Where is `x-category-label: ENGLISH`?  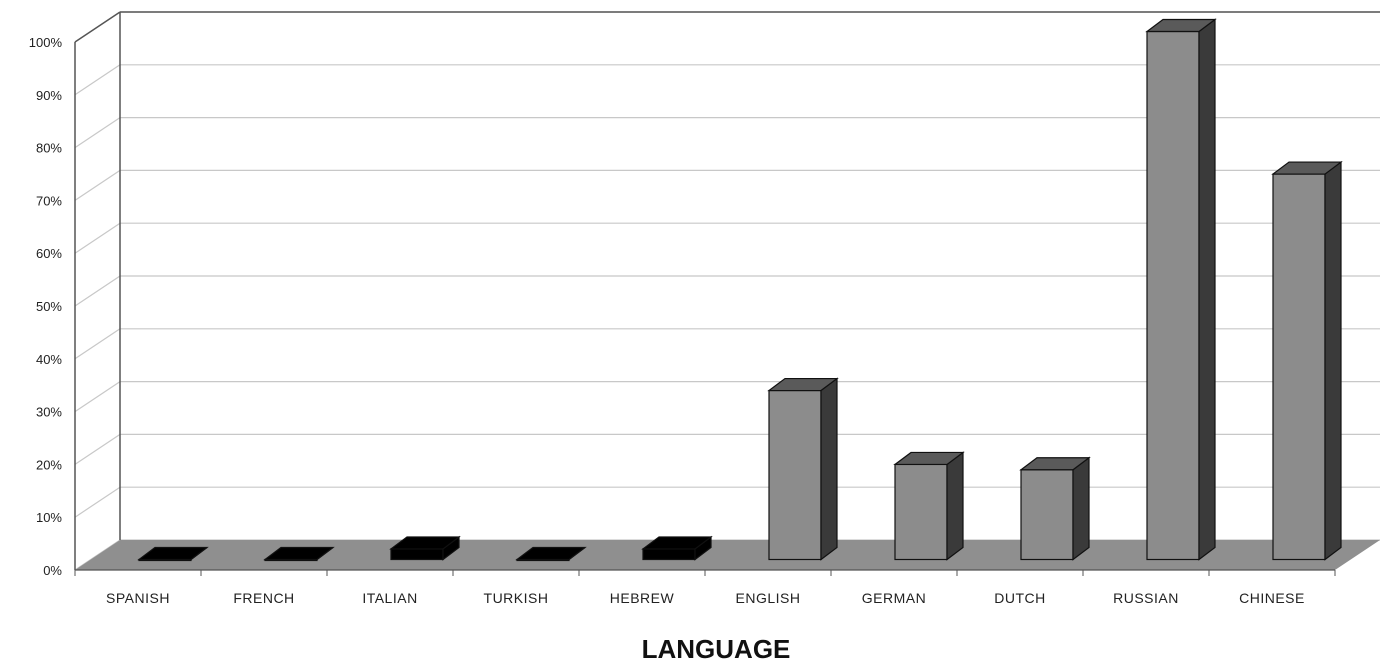
x-category-label: ENGLISH is located at coordinates (768, 598).